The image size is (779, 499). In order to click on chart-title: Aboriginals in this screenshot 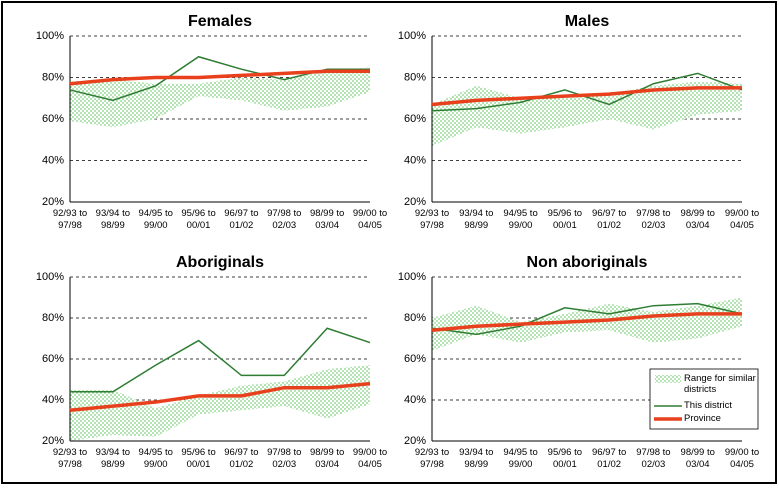, I will do `click(220, 262)`.